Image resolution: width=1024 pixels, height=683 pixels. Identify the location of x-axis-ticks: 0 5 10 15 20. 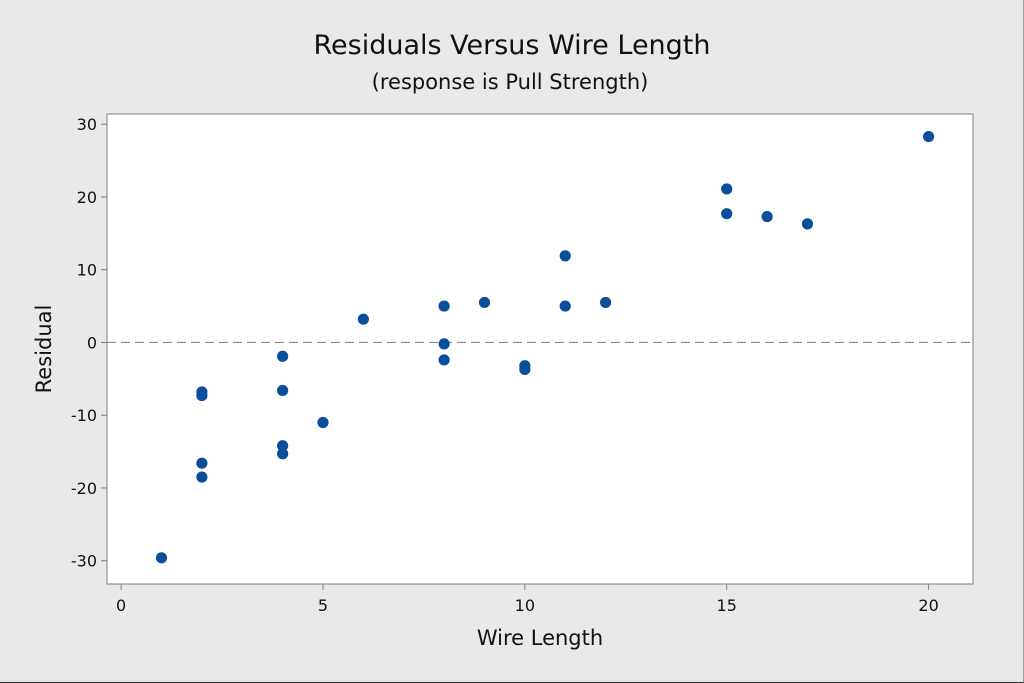
(527, 599).